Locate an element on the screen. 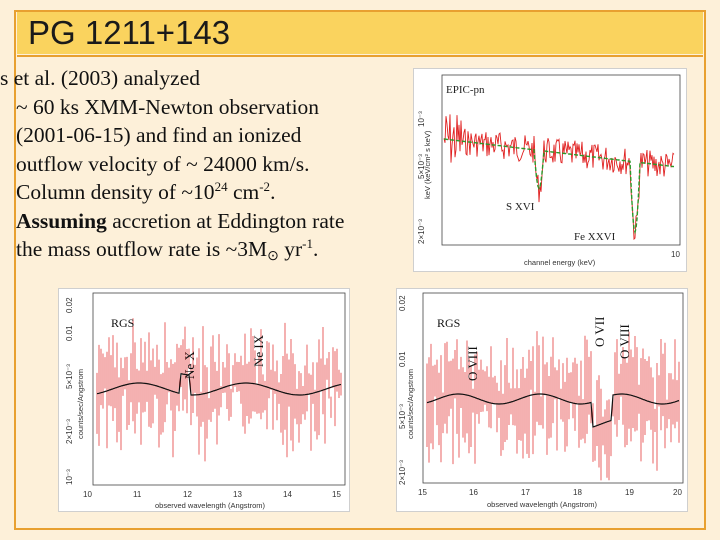  text-line-mass-rate: the mass outflow rate is ~3M⊙ yr-1. is located at coordinates (213, 253).